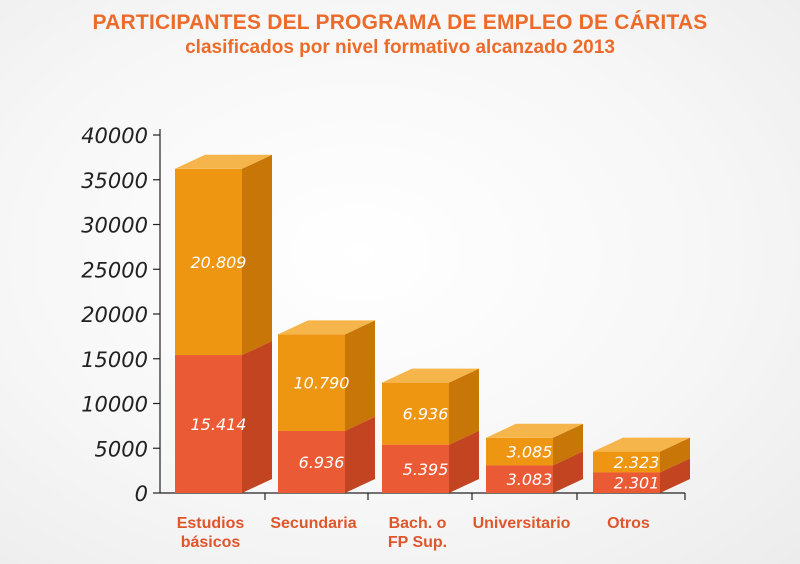  Describe the element at coordinates (417, 542) in the screenshot. I see `category-label: FP Sup.` at that location.